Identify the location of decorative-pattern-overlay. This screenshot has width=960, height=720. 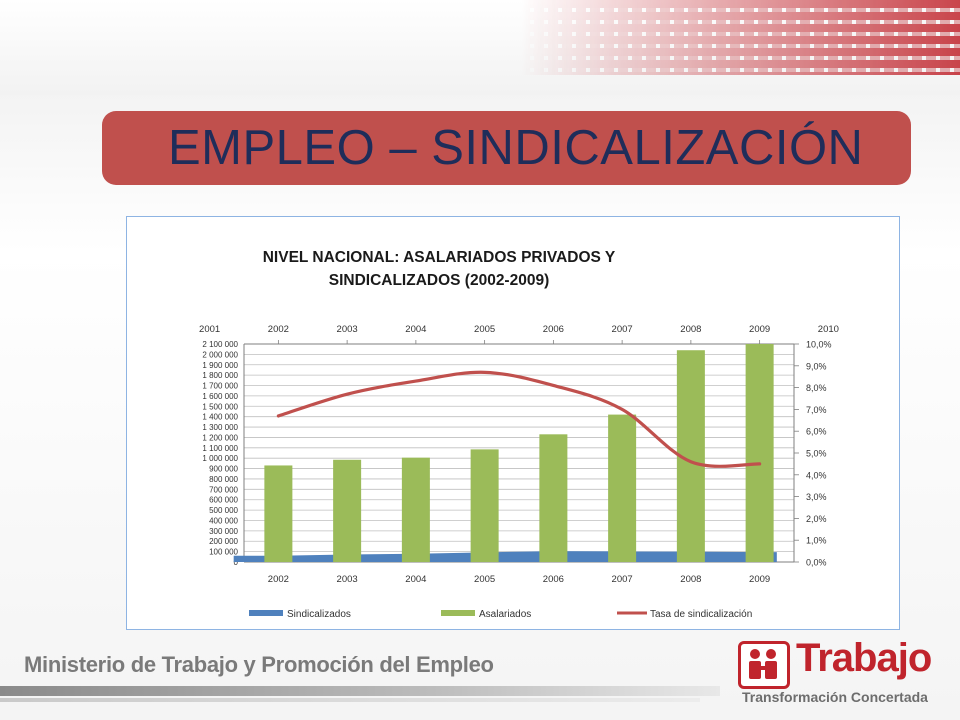
(740, 37).